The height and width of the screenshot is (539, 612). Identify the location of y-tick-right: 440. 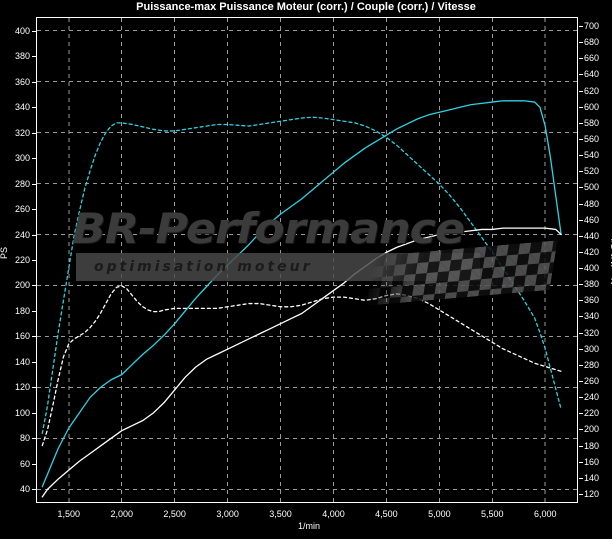
(589, 235).